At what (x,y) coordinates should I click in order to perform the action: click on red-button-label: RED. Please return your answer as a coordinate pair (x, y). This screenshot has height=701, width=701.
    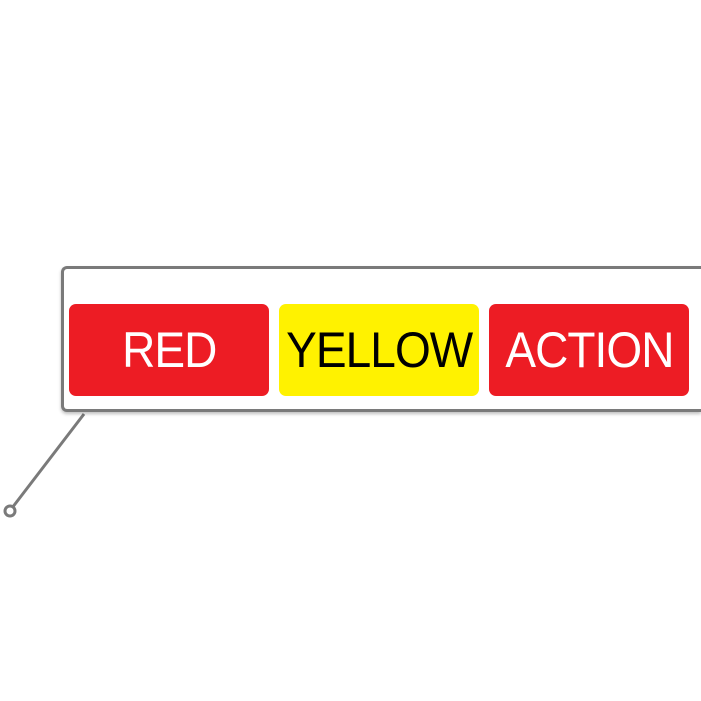
    Looking at the image, I should click on (169, 350).